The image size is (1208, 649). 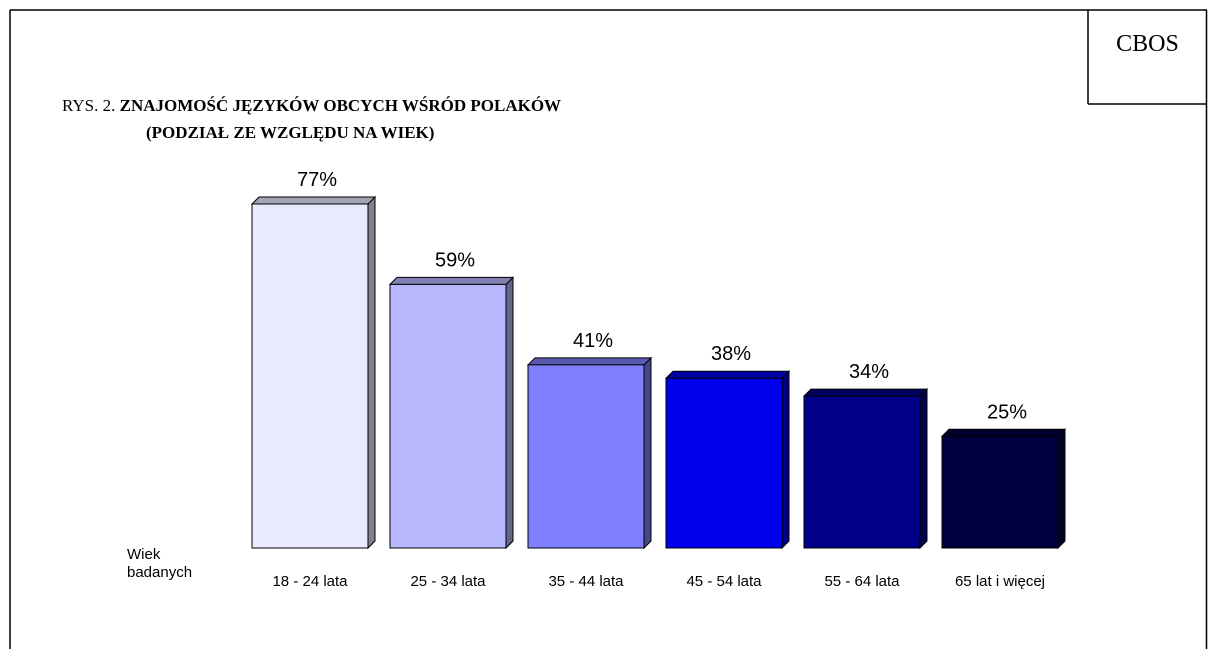 I want to click on x-tick-label: 25 - 34 lata, so click(x=448, y=581).